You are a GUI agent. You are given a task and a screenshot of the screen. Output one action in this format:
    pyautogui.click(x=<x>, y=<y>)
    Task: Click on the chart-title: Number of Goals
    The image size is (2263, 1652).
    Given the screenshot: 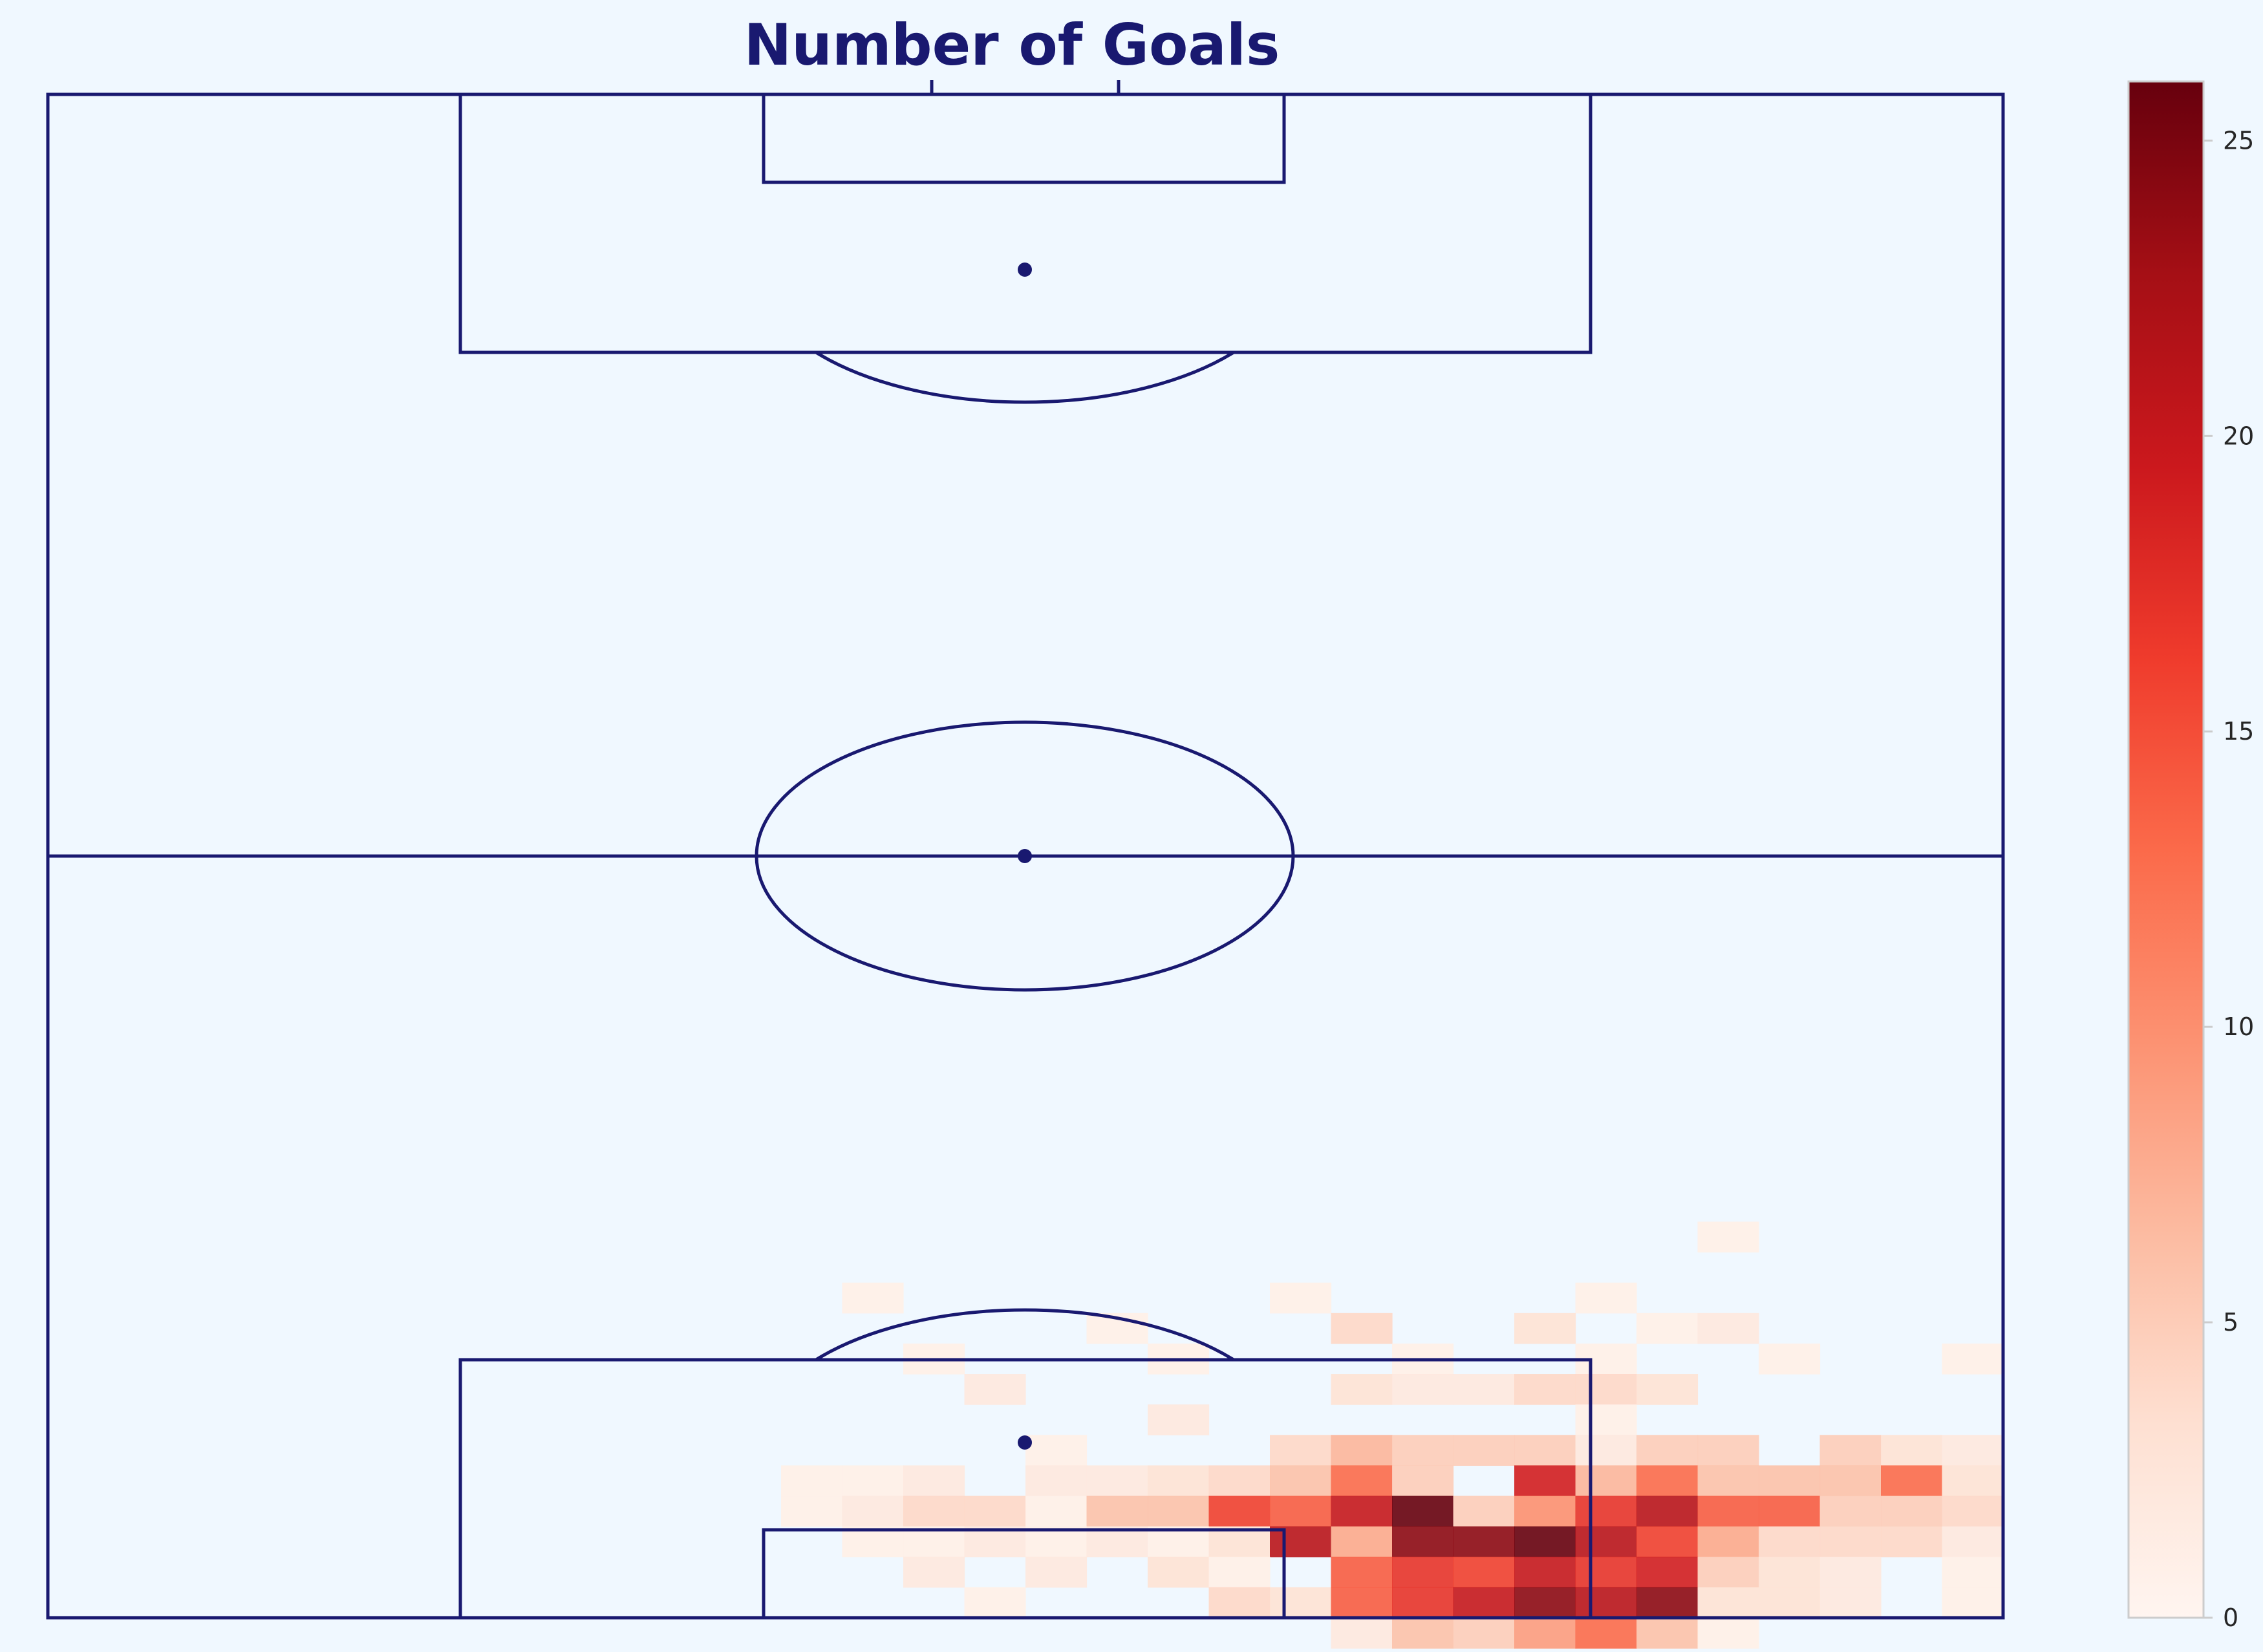 What is the action you would take?
    pyautogui.click(x=1012, y=45)
    